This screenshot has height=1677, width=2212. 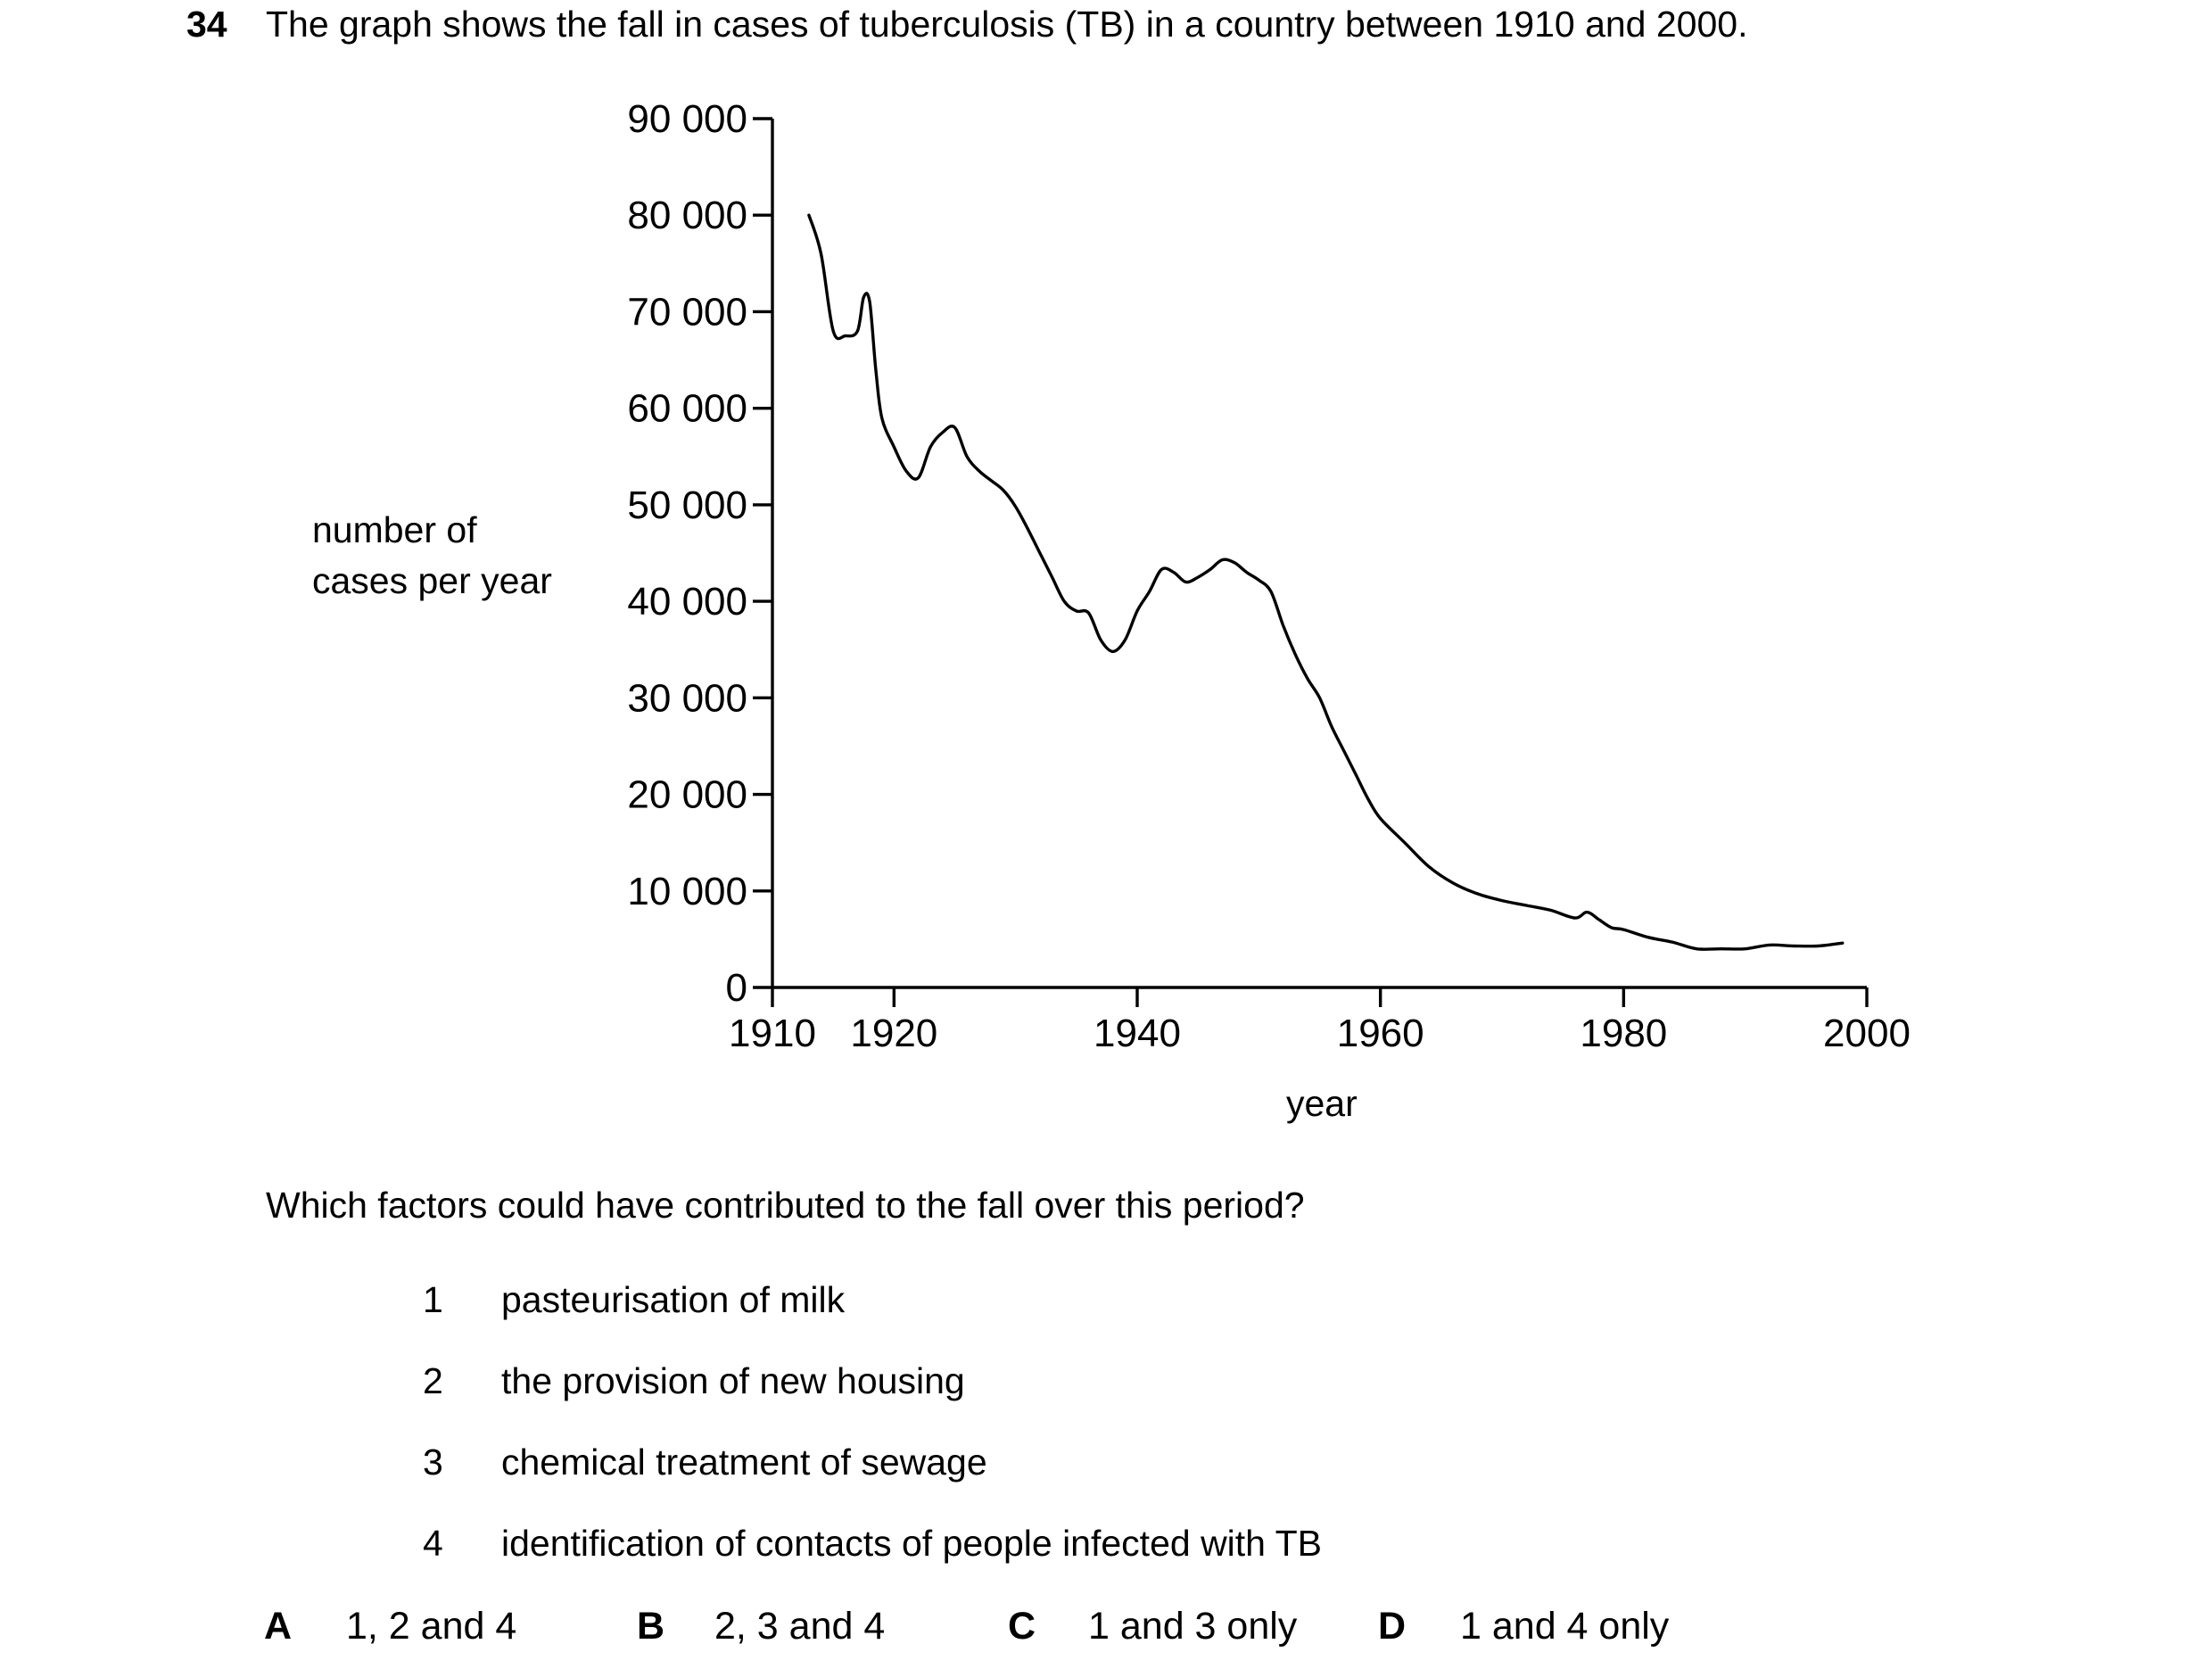 What do you see at coordinates (687, 795) in the screenshot?
I see `y-tick-label: 20 000` at bounding box center [687, 795].